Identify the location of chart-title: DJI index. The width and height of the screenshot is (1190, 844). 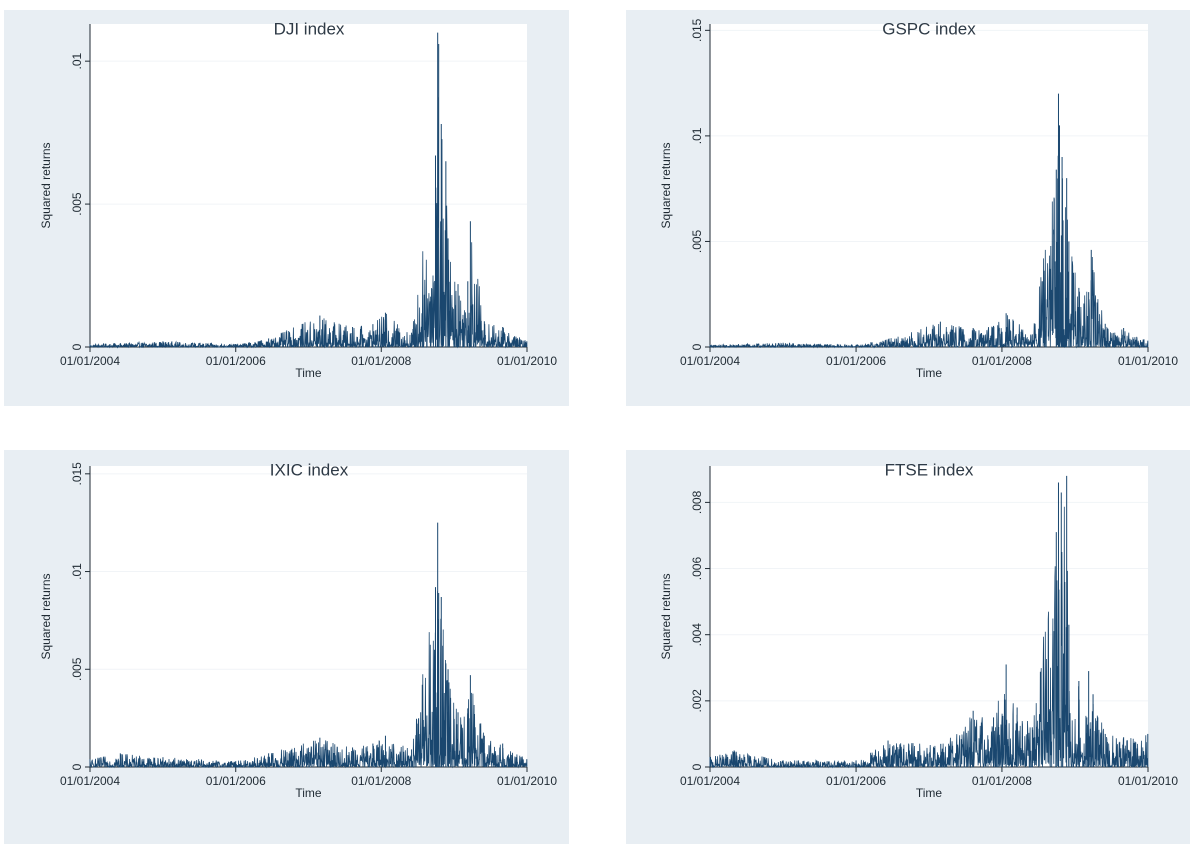
(309, 28).